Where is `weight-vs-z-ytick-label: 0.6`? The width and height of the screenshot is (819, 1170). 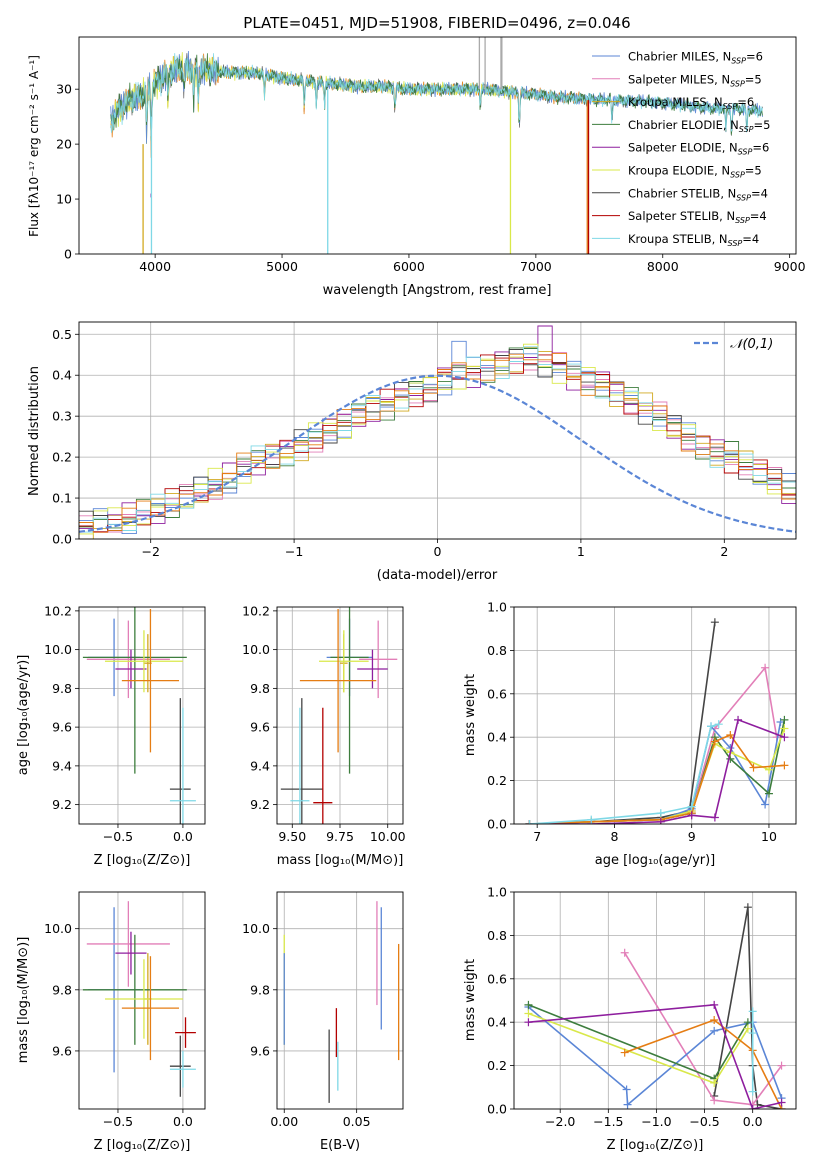 weight-vs-z-ytick-label: 0.6 is located at coordinates (497, 978).